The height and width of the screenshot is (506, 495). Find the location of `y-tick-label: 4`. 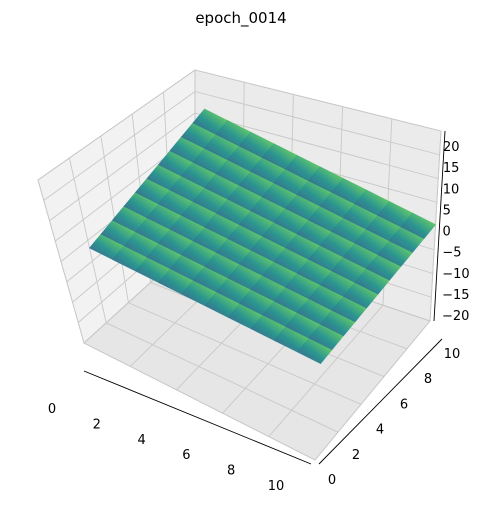

y-tick-label: 4 is located at coordinates (380, 430).